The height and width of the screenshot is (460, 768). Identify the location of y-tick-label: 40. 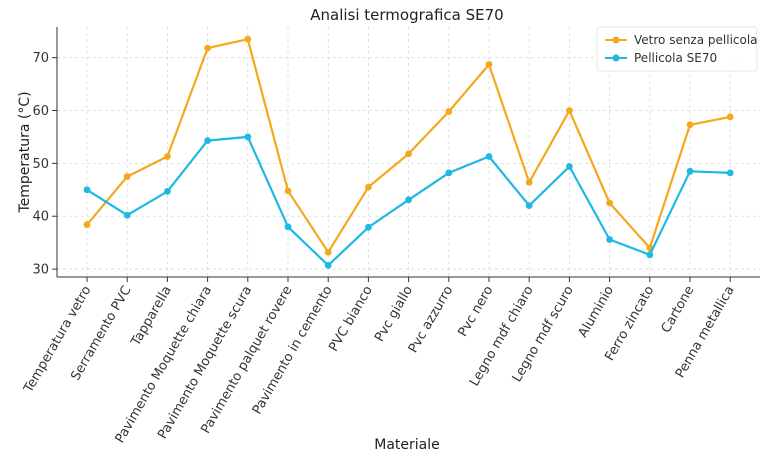
(40, 217).